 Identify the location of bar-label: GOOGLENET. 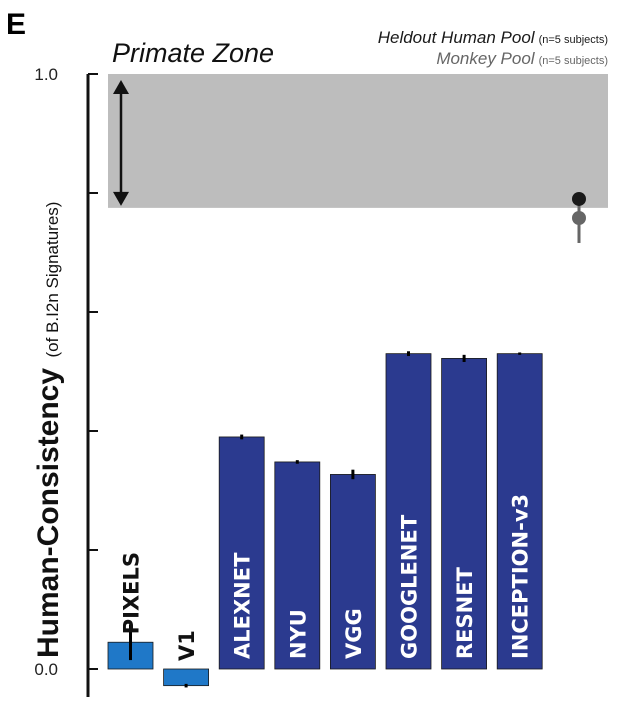
(410, 586).